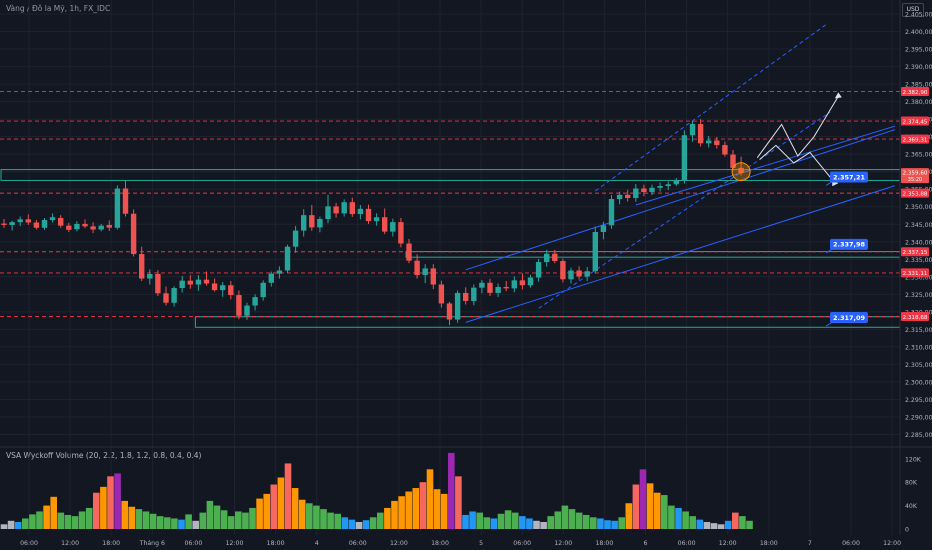 Image resolution: width=932 pixels, height=550 pixels. Describe the element at coordinates (913, 459) in the screenshot. I see `volume-tick-label: 120K` at that location.